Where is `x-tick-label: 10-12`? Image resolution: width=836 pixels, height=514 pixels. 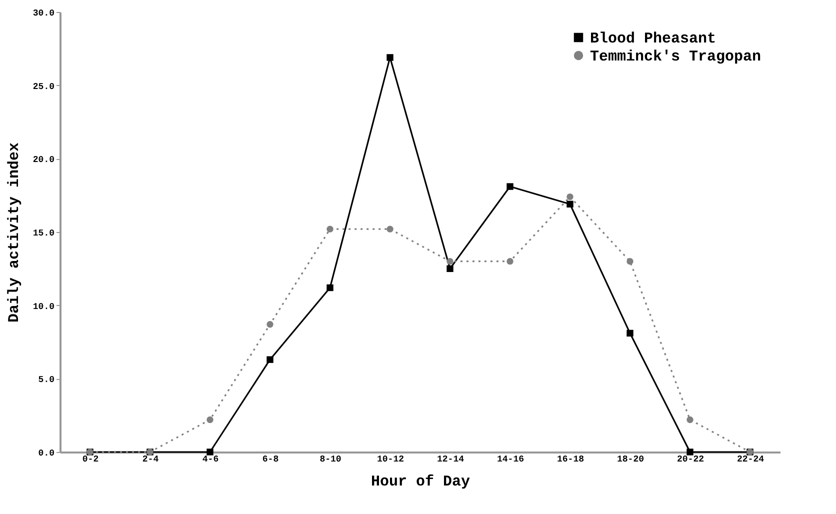 x-tick-label: 10-12 is located at coordinates (390, 459).